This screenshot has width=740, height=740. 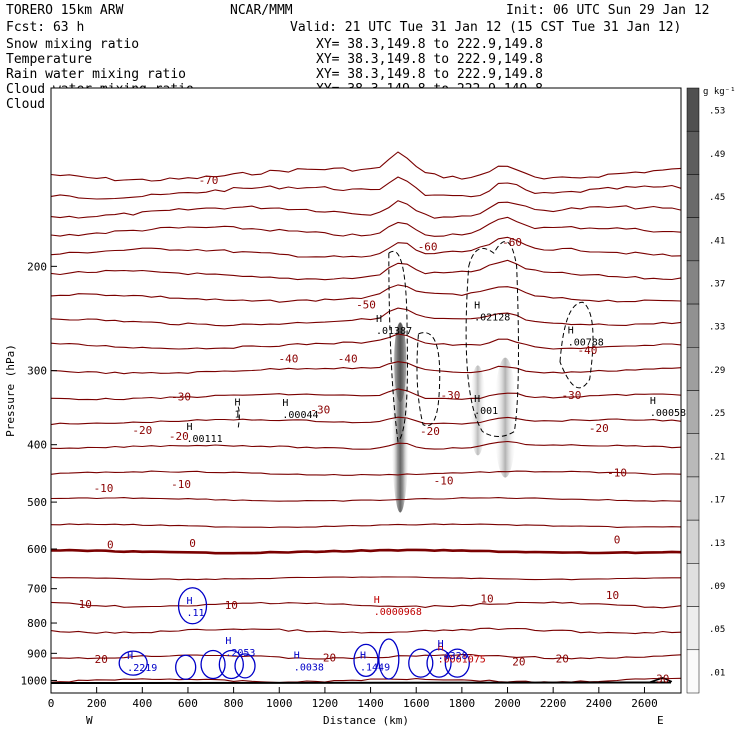 What do you see at coordinates (237, 414) in the screenshot?
I see `extremum-value: 1` at bounding box center [237, 414].